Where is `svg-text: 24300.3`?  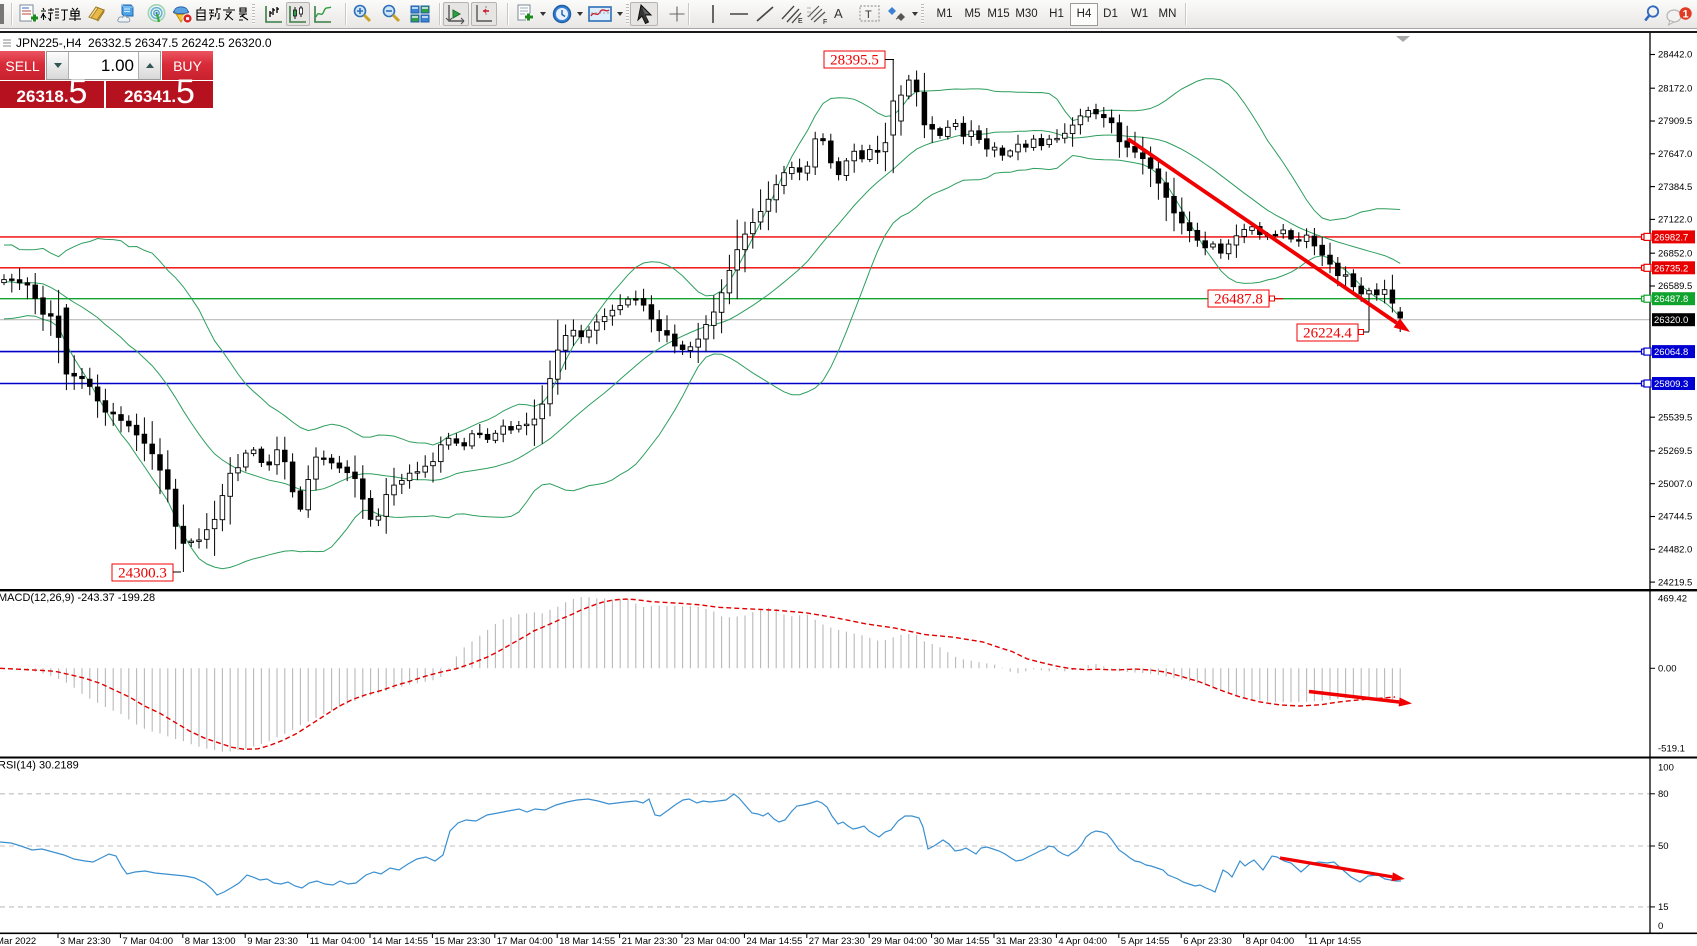
svg-text: 24300.3 is located at coordinates (142, 574).